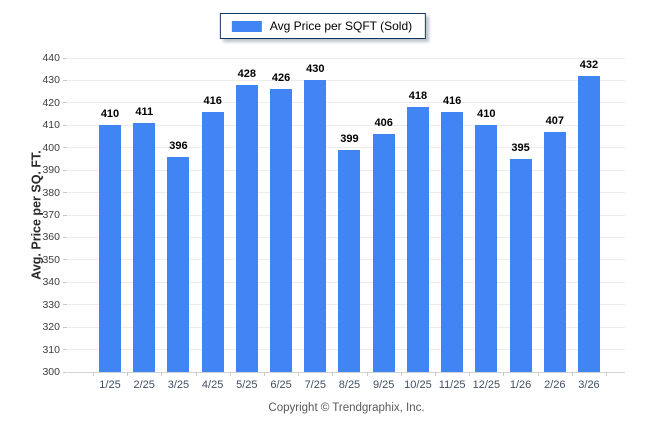 The width and height of the screenshot is (646, 434). I want to click on y-axis-tick-label: 340, so click(51, 282).